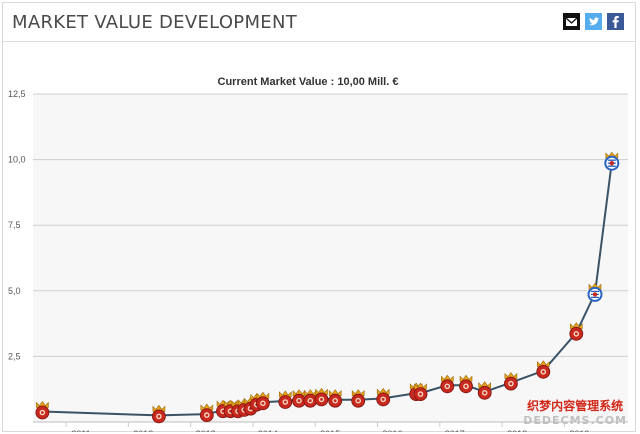  What do you see at coordinates (615, 21) in the screenshot?
I see `facebook-icon` at bounding box center [615, 21].